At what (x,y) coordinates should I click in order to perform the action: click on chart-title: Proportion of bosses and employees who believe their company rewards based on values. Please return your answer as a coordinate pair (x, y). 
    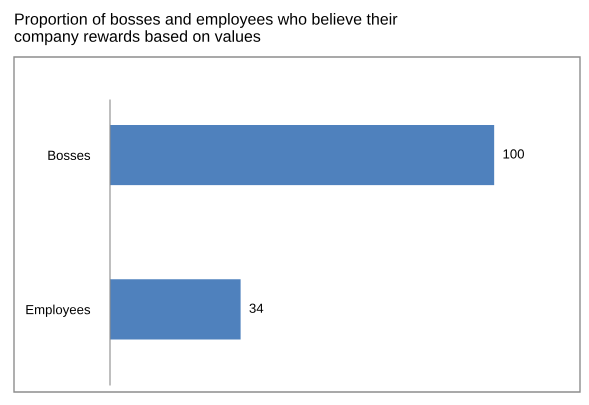
    Looking at the image, I should click on (206, 29).